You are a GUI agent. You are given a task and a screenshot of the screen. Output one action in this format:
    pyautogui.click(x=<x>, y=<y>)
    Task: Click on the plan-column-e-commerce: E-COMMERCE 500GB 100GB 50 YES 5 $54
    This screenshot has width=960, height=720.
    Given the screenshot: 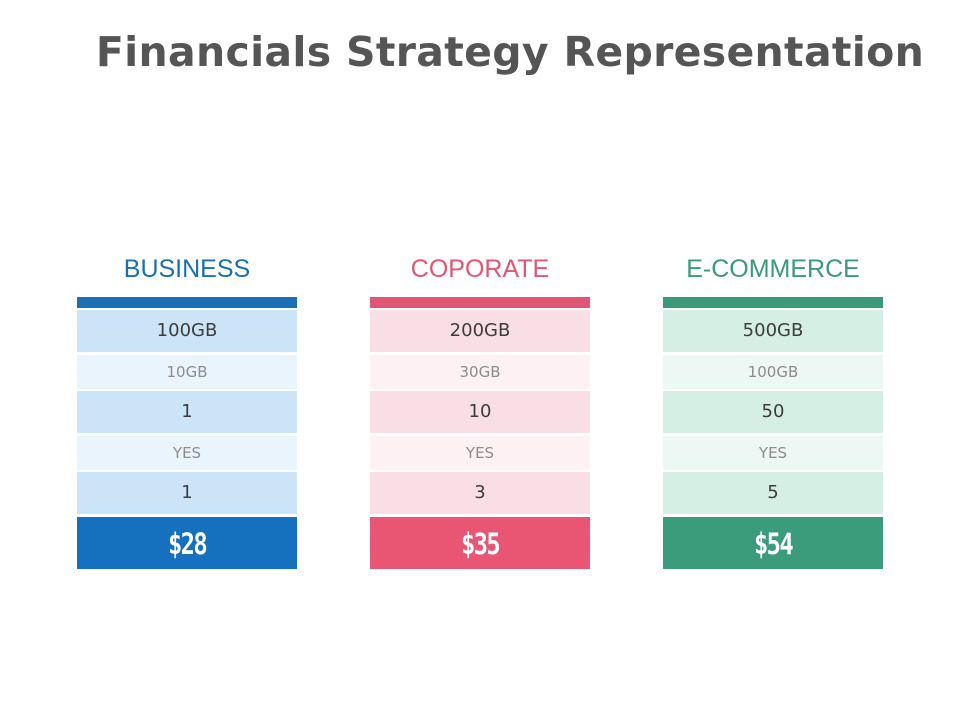 What is the action you would take?
    pyautogui.click(x=773, y=409)
    